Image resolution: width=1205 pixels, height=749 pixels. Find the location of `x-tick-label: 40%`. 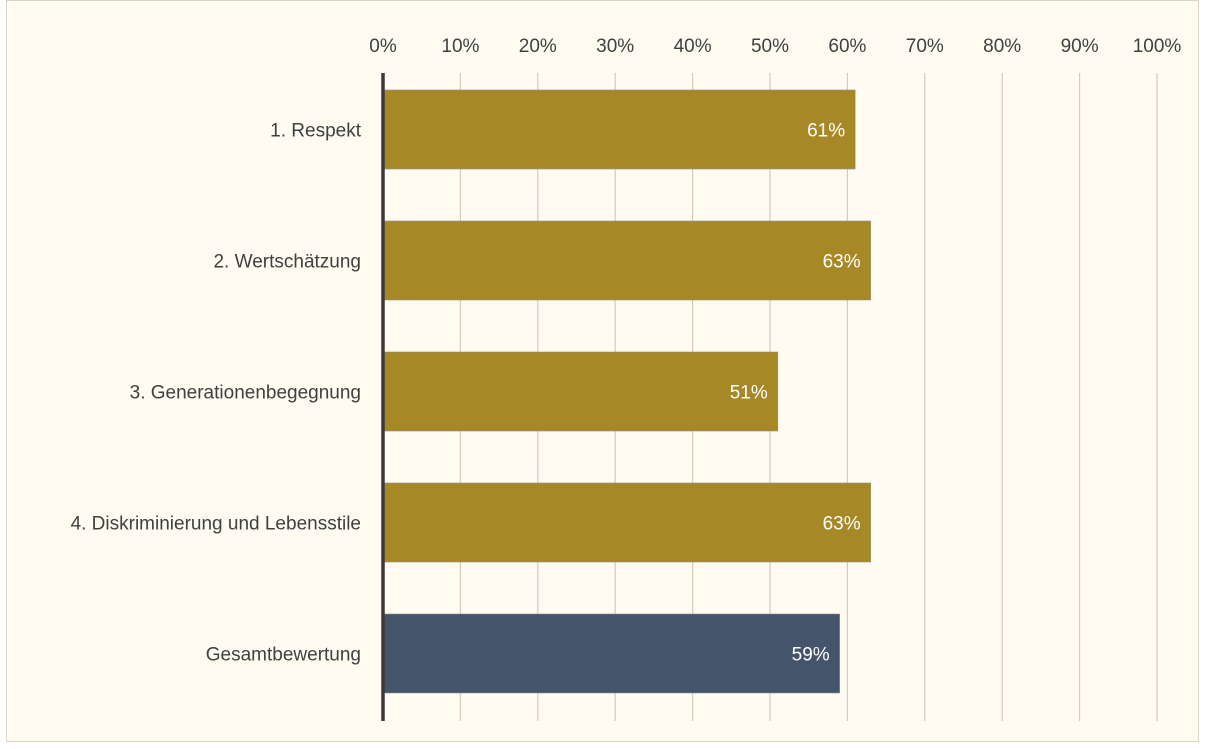

x-tick-label: 40% is located at coordinates (693, 46).